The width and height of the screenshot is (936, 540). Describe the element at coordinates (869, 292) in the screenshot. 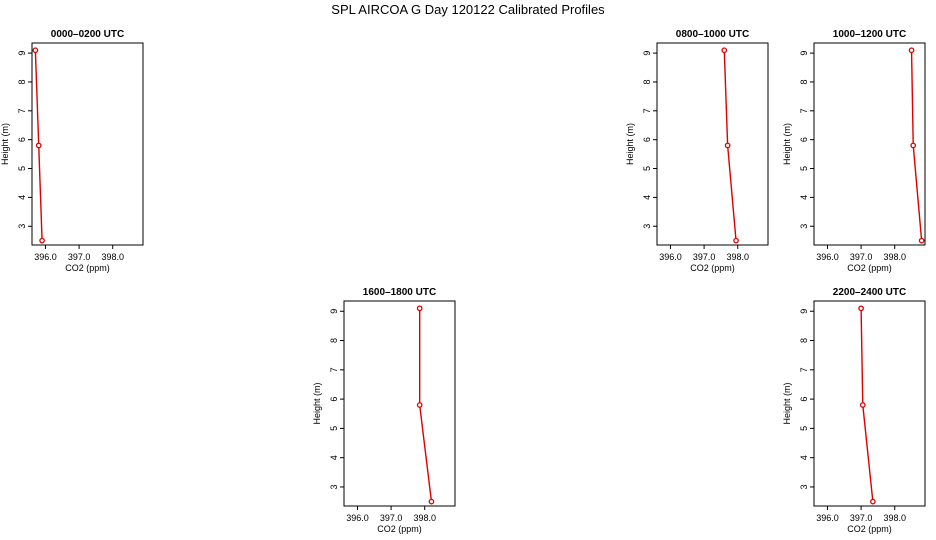

I see `panel-title: 2200–2400 UTC` at that location.